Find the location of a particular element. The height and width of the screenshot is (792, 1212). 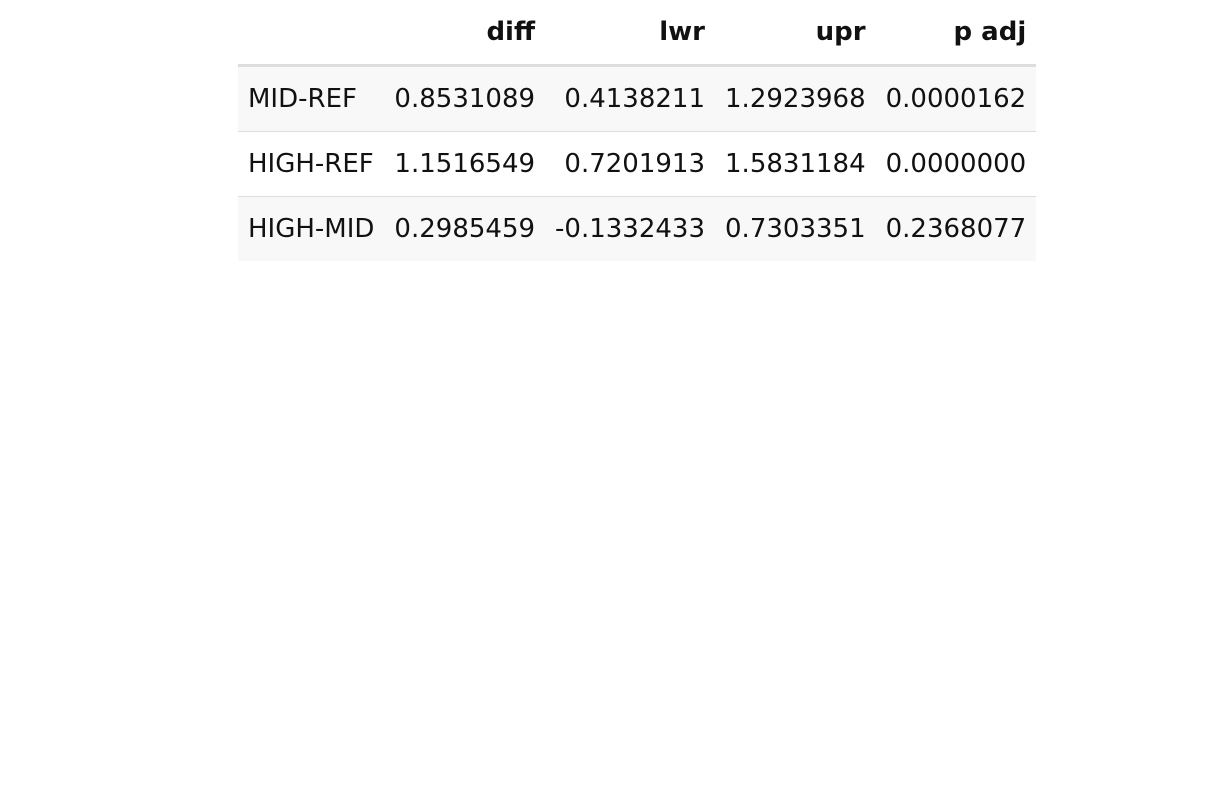

cell-upr: 1.2923968 is located at coordinates (795, 98).